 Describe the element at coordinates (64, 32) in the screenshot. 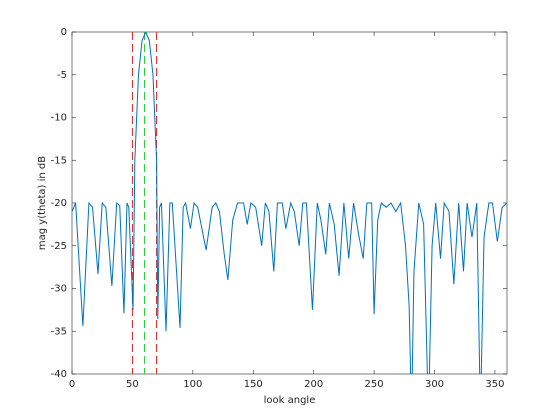

I see `y-tick-label: 0` at that location.